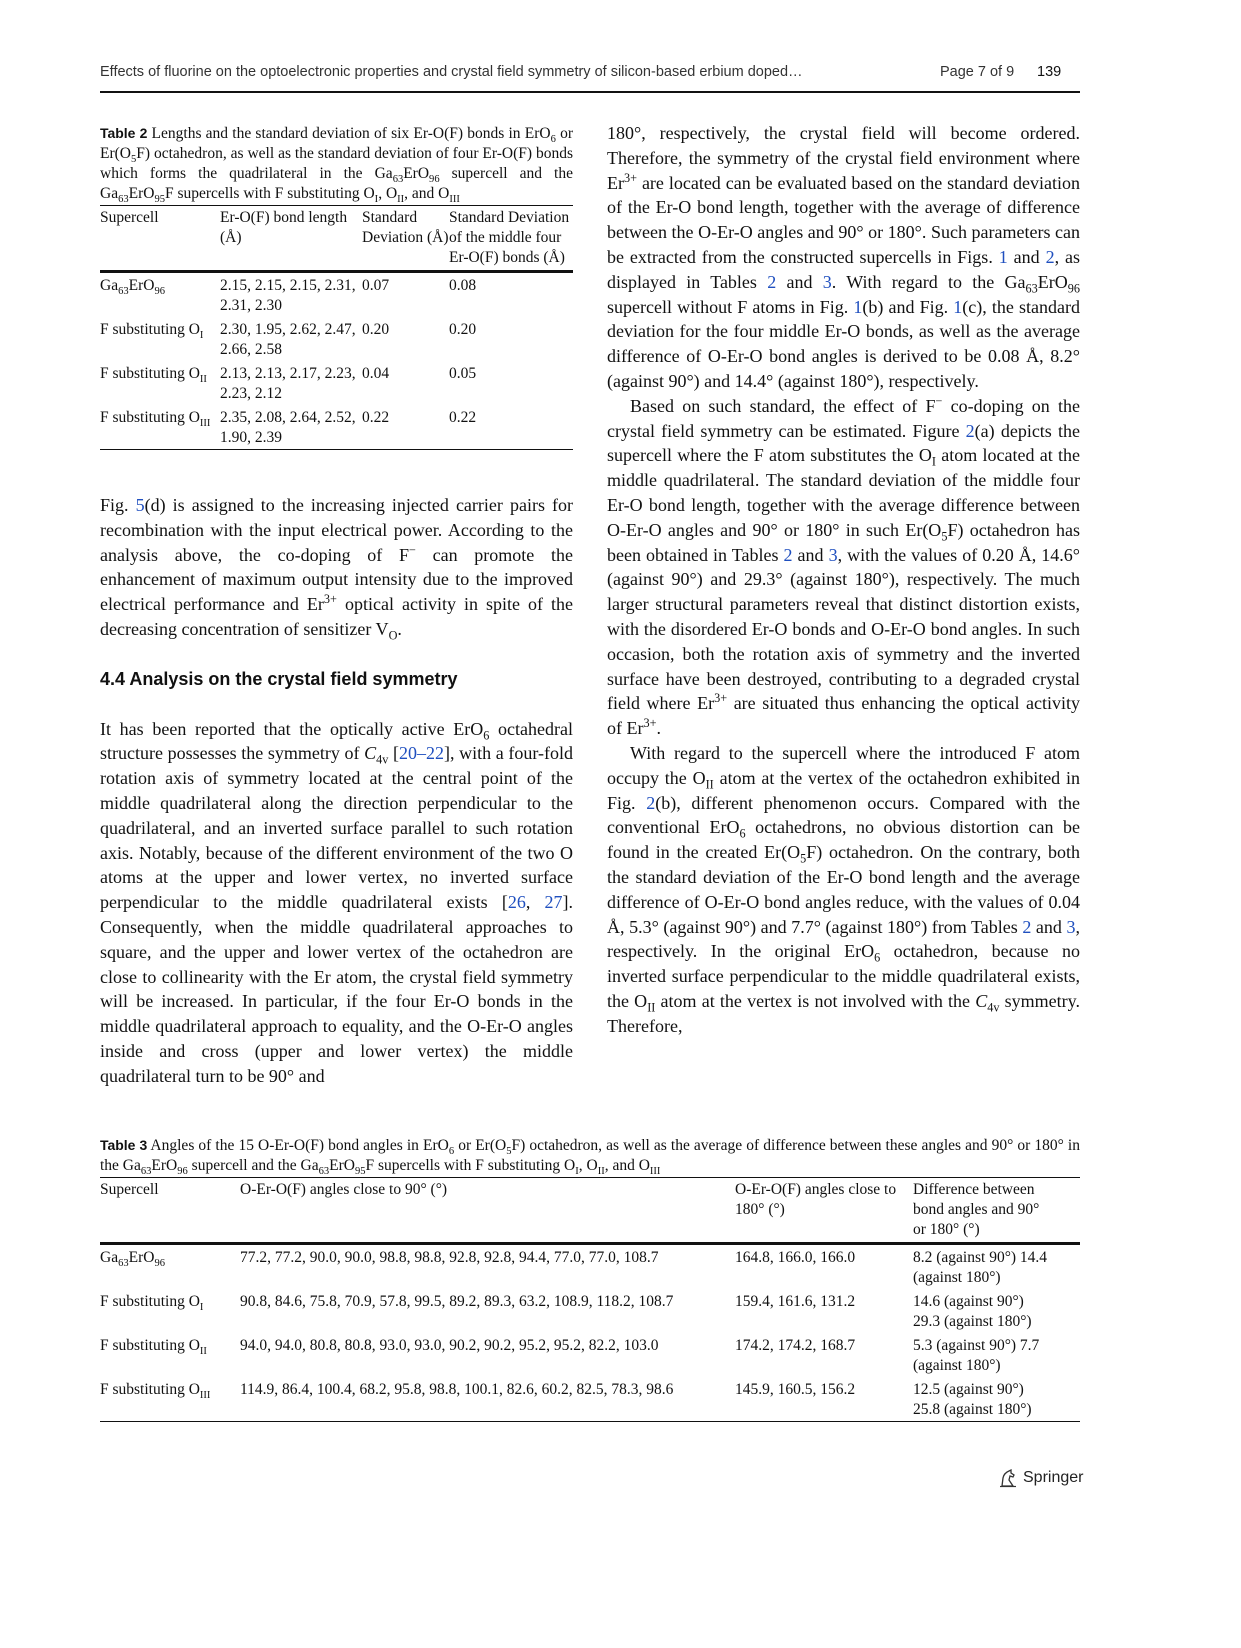 Image resolution: width=1241 pixels, height=1648 pixels. Describe the element at coordinates (795, 1345) in the screenshot. I see `text-run: 174.2, 174.2, 168.7` at that location.